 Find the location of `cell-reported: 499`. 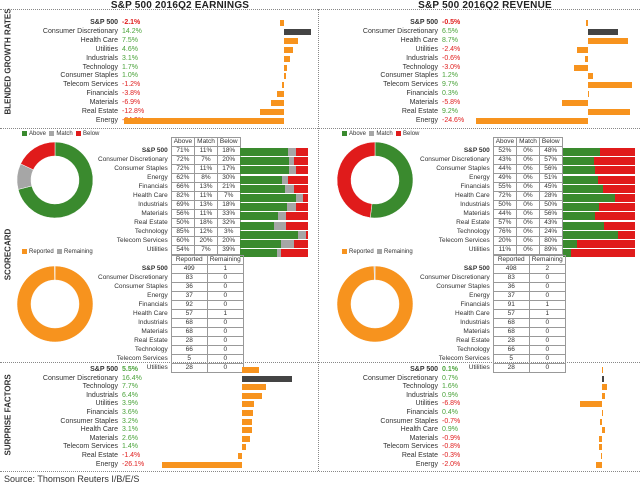

cell-reported: 499 is located at coordinates (189, 269).